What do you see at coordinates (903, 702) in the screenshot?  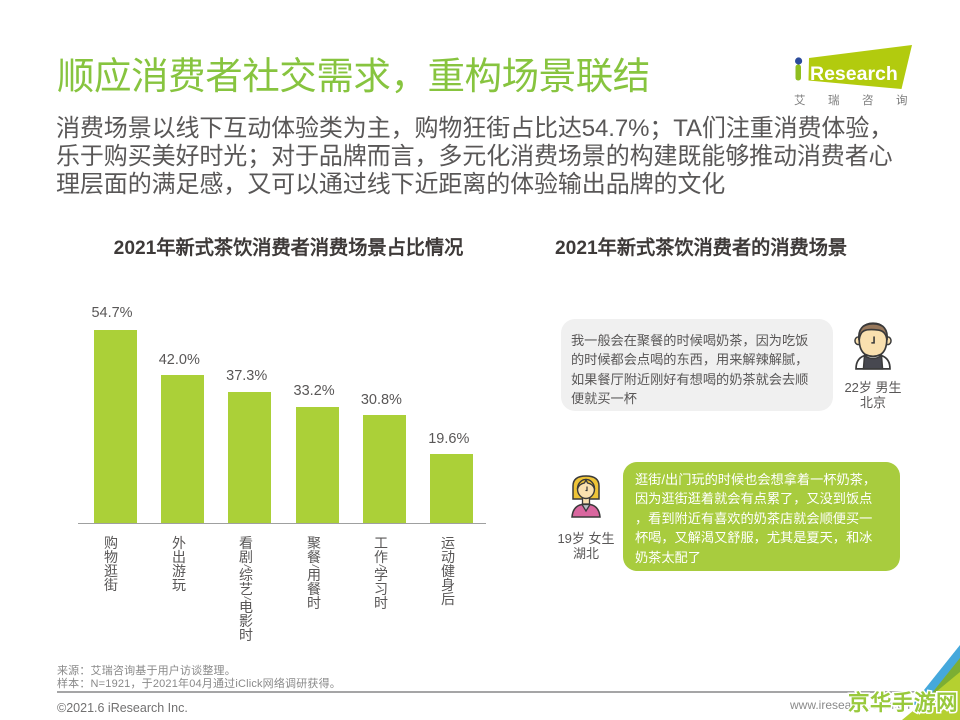 I see `svg-text: 京华手游网` at bounding box center [903, 702].